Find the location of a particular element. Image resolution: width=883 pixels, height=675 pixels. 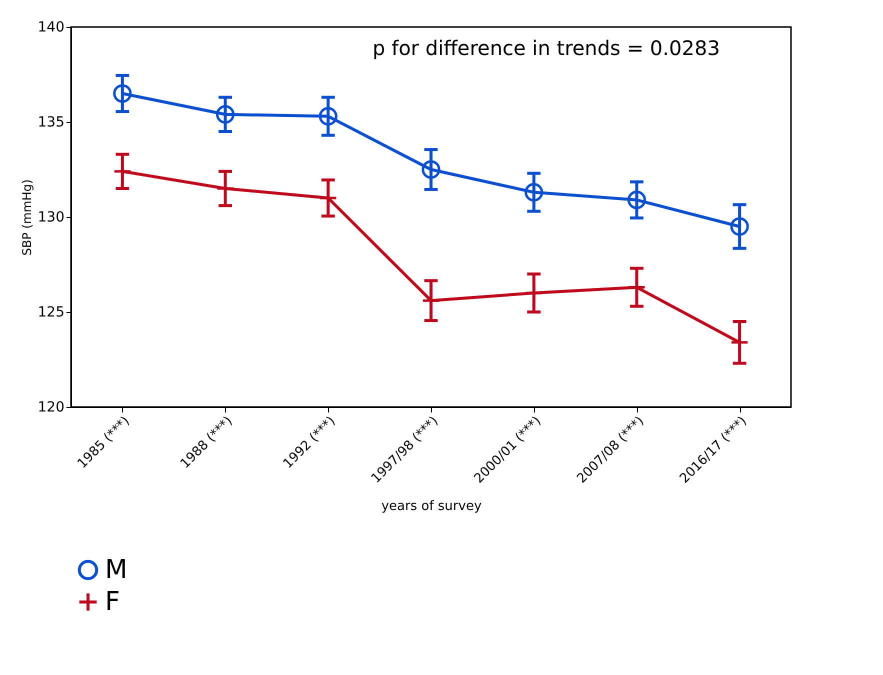

y-axis-title: SBP (mmHg) is located at coordinates (27, 217).